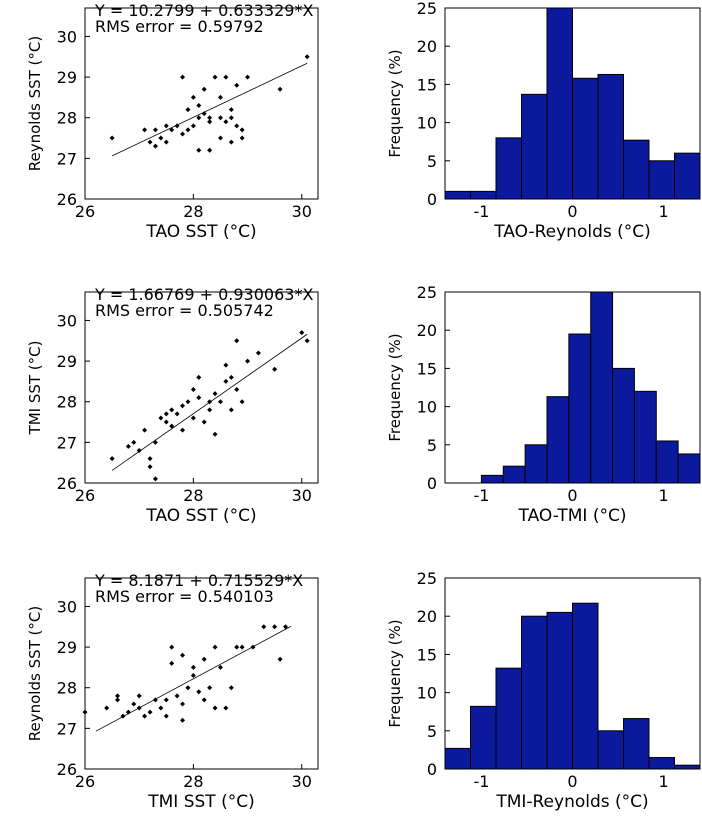  Describe the element at coordinates (67, 361) in the screenshot. I see `y-tick-label: 29` at that location.